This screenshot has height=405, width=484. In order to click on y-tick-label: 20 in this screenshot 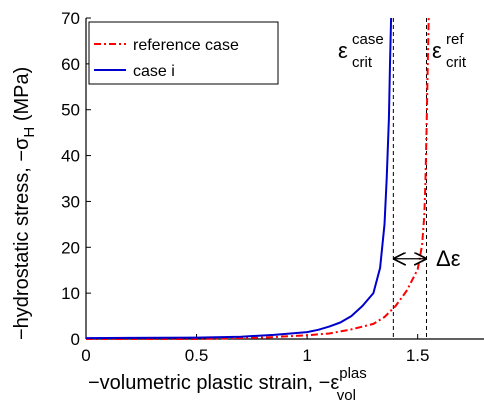, I will do `click(70, 247)`.